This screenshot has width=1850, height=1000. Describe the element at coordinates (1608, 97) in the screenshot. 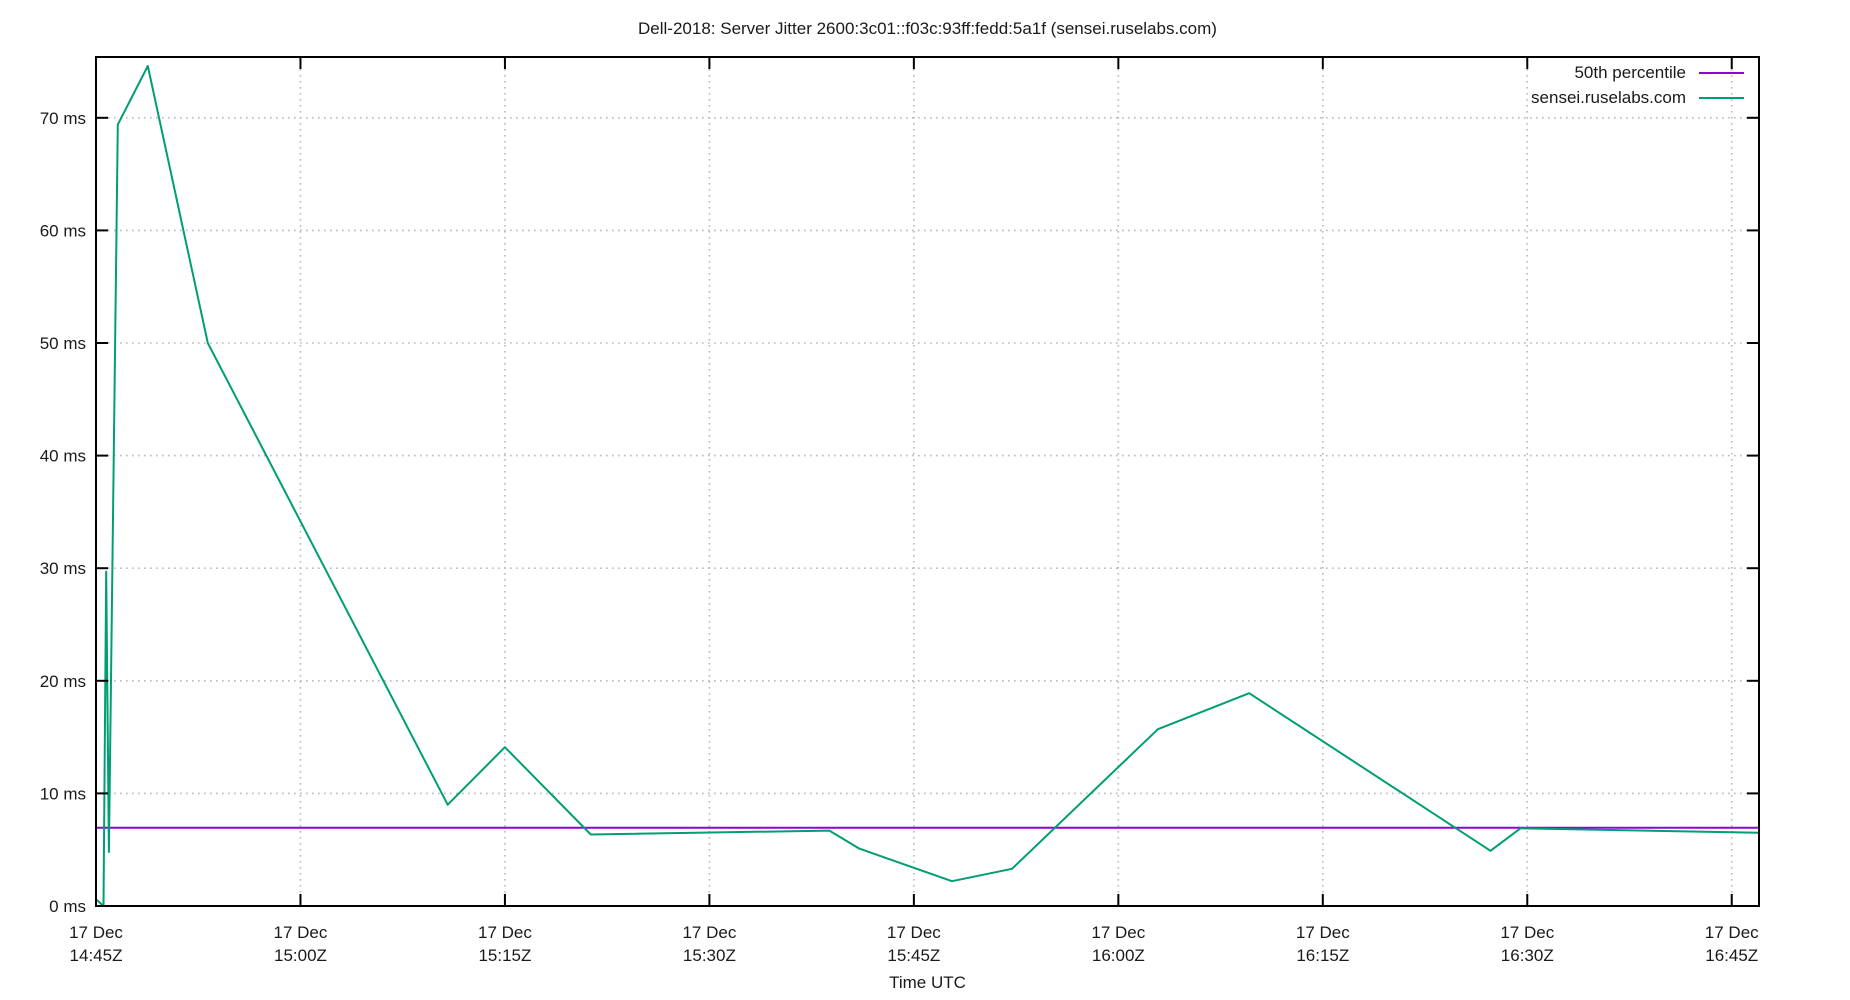

I see `legend-label-sensei: sensei.ruselabs.com` at that location.